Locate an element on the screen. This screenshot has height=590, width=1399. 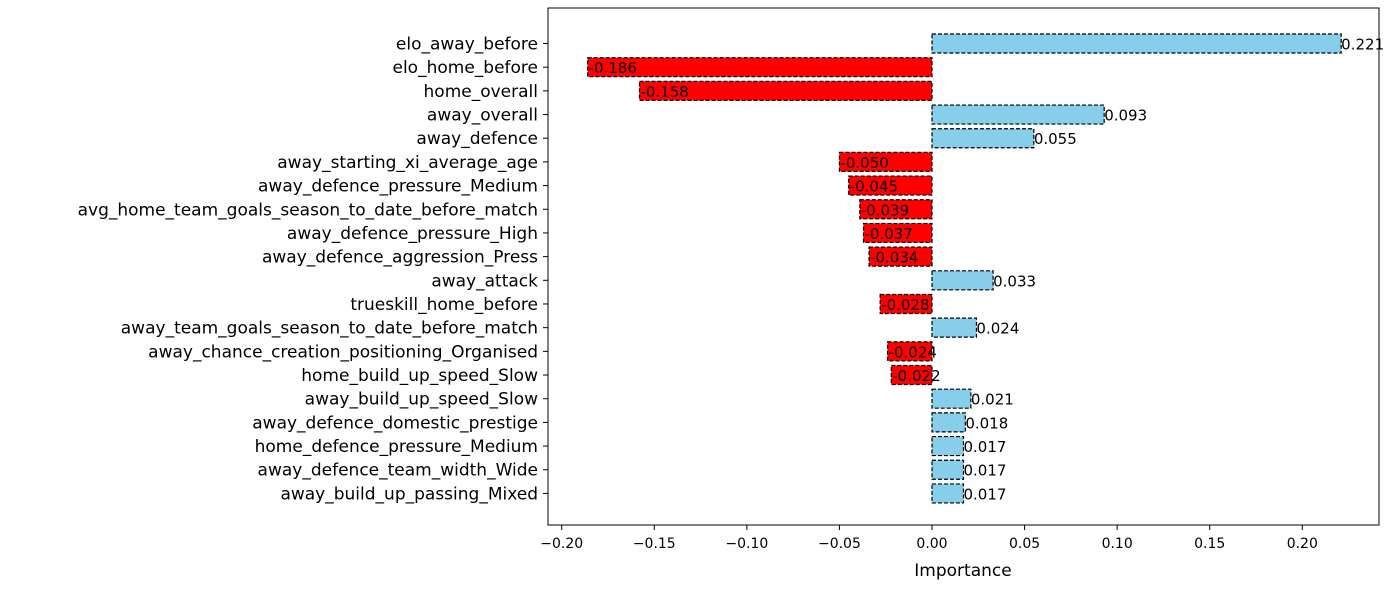
category-label: away_build_up_speed_Slow is located at coordinates (421, 400).